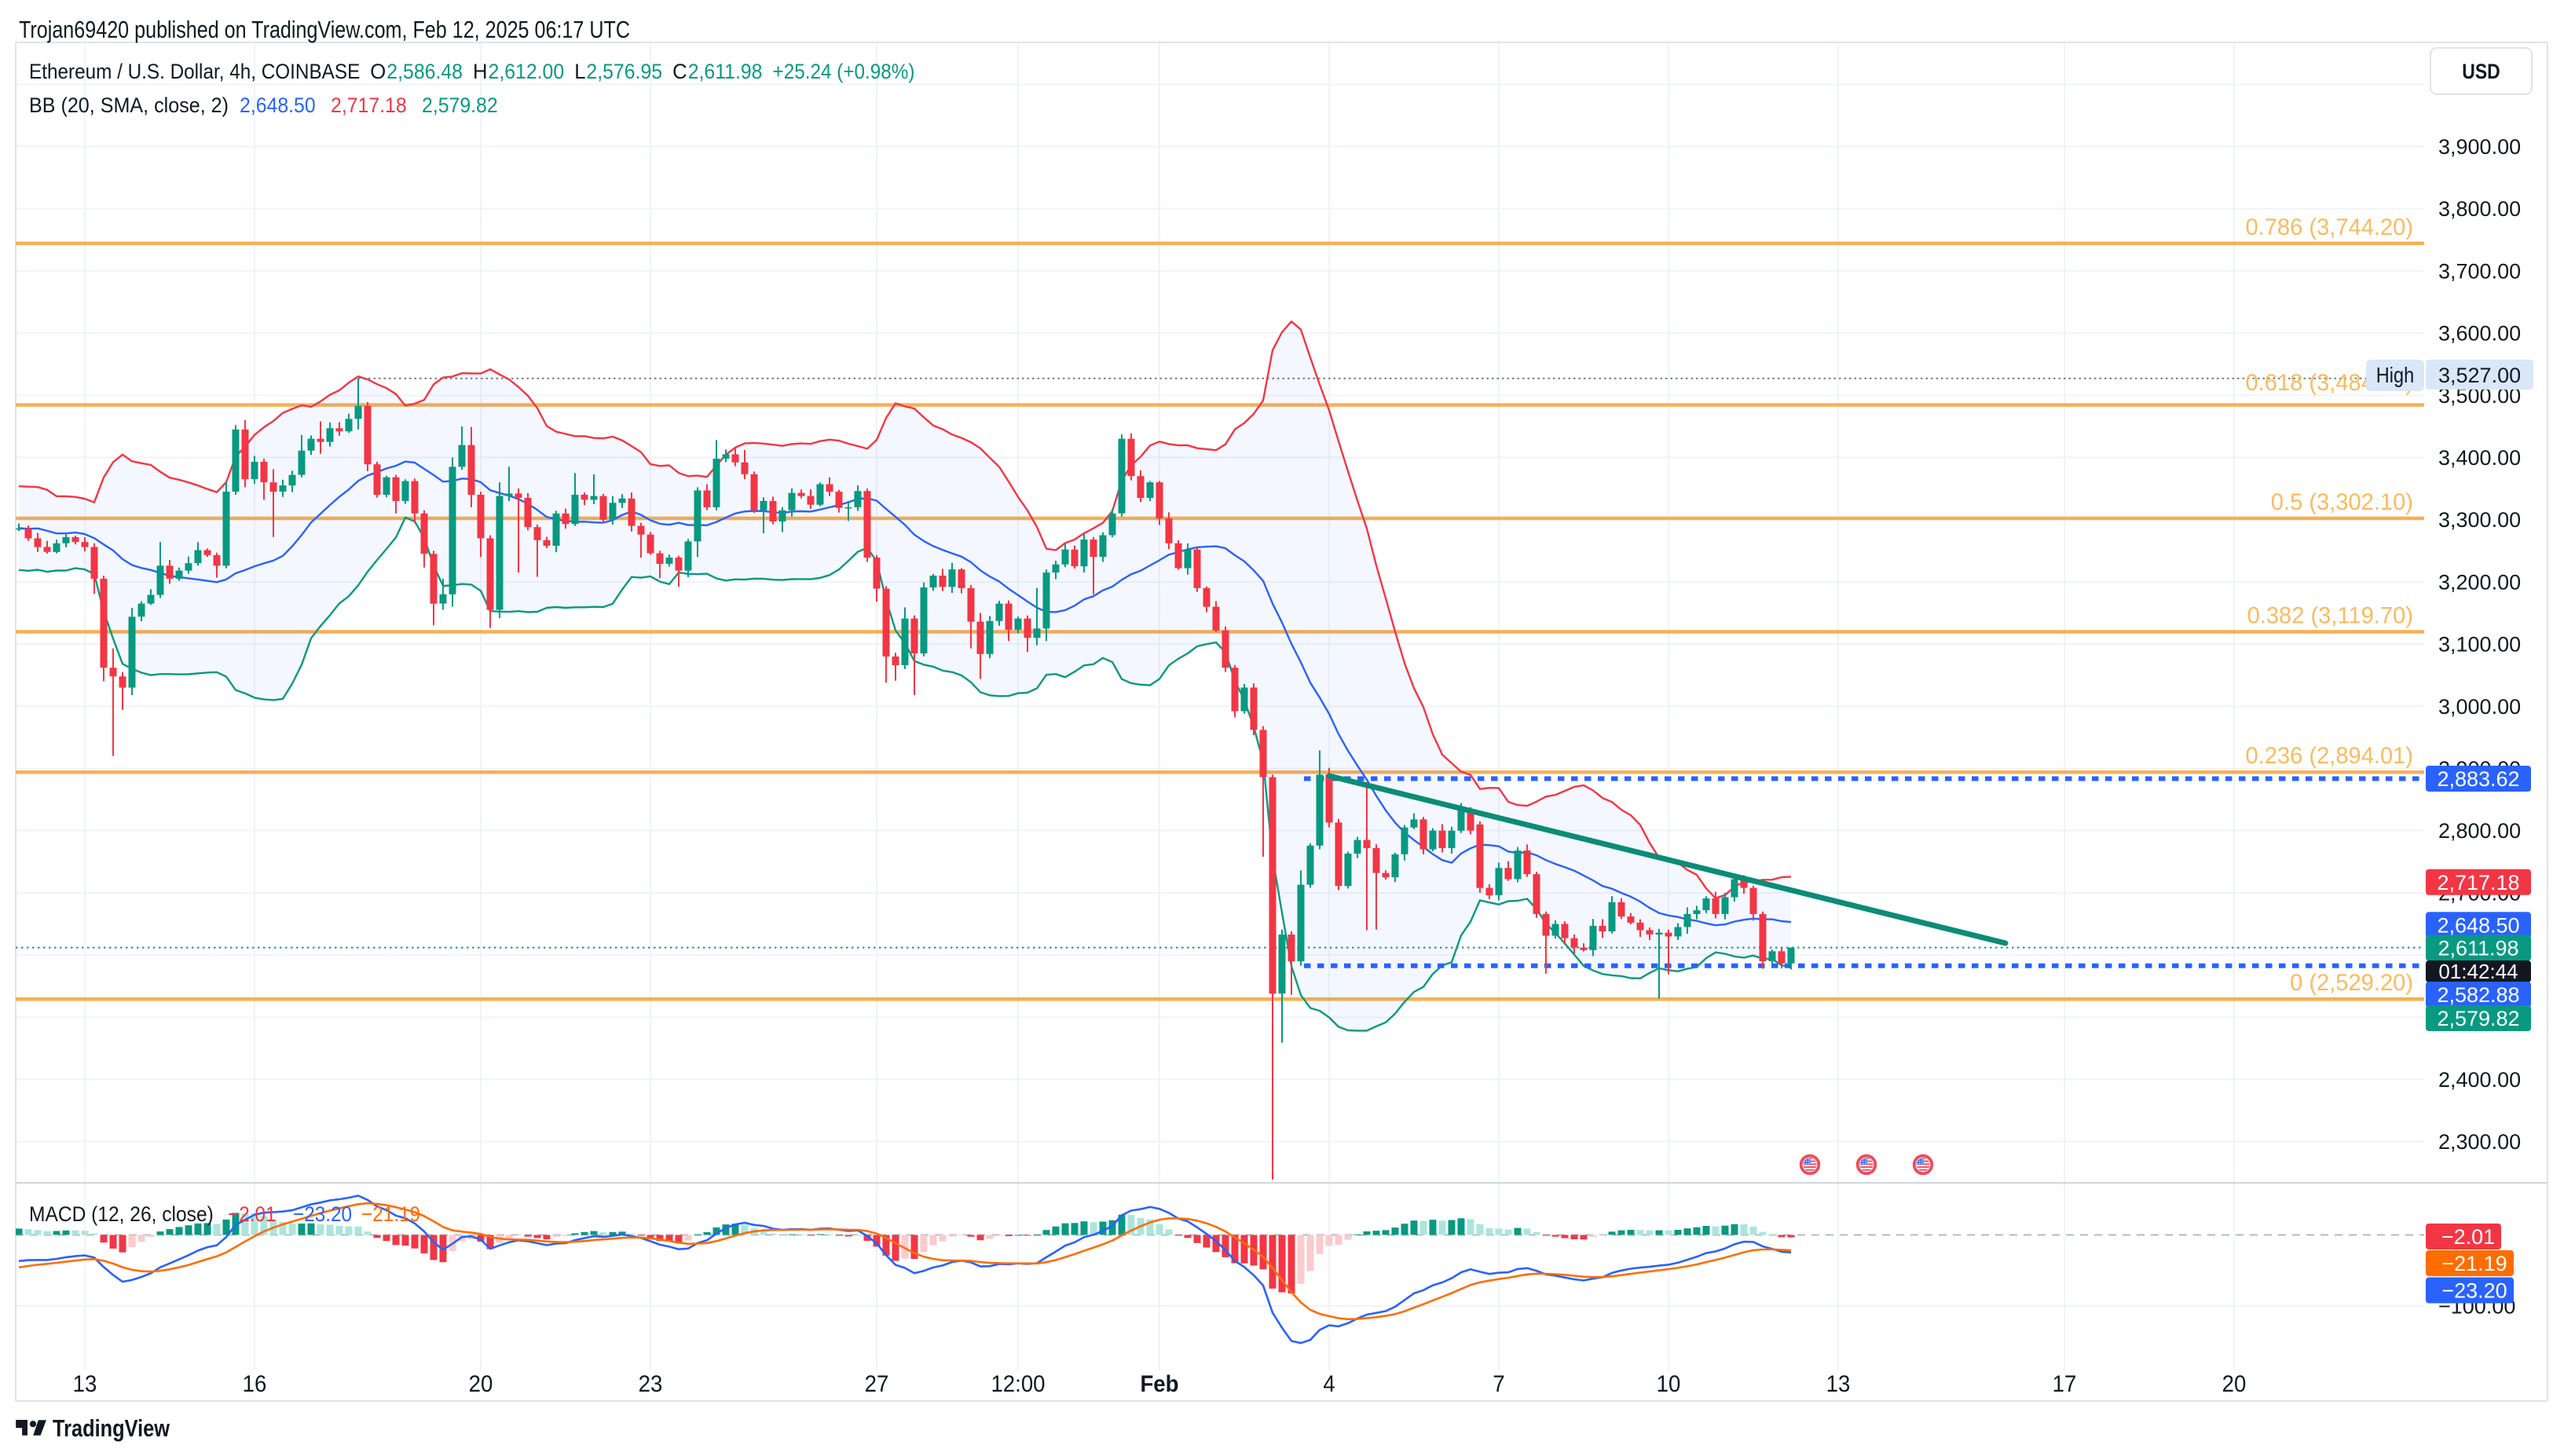 The height and width of the screenshot is (1456, 2553). Describe the element at coordinates (2479, 645) in the screenshot. I see `svg-text: 3,100.00` at that location.